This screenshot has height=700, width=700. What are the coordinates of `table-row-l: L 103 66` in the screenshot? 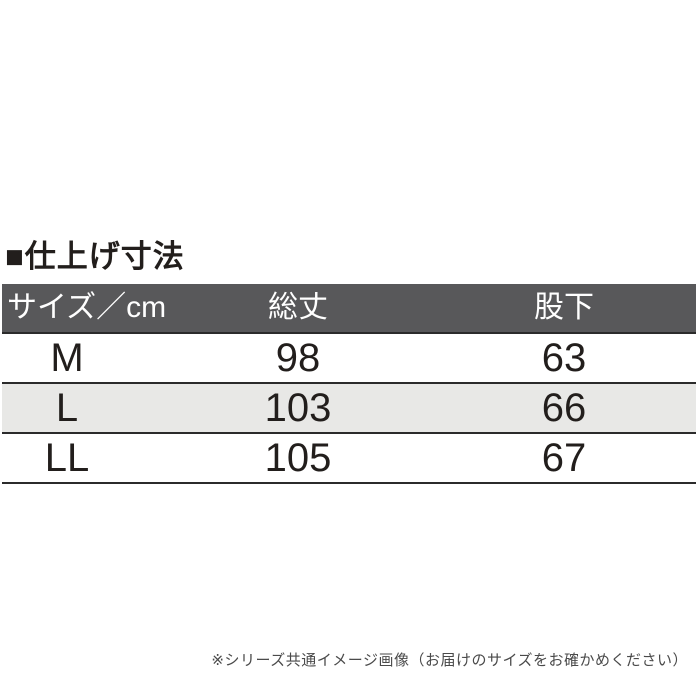 It's located at (349, 409).